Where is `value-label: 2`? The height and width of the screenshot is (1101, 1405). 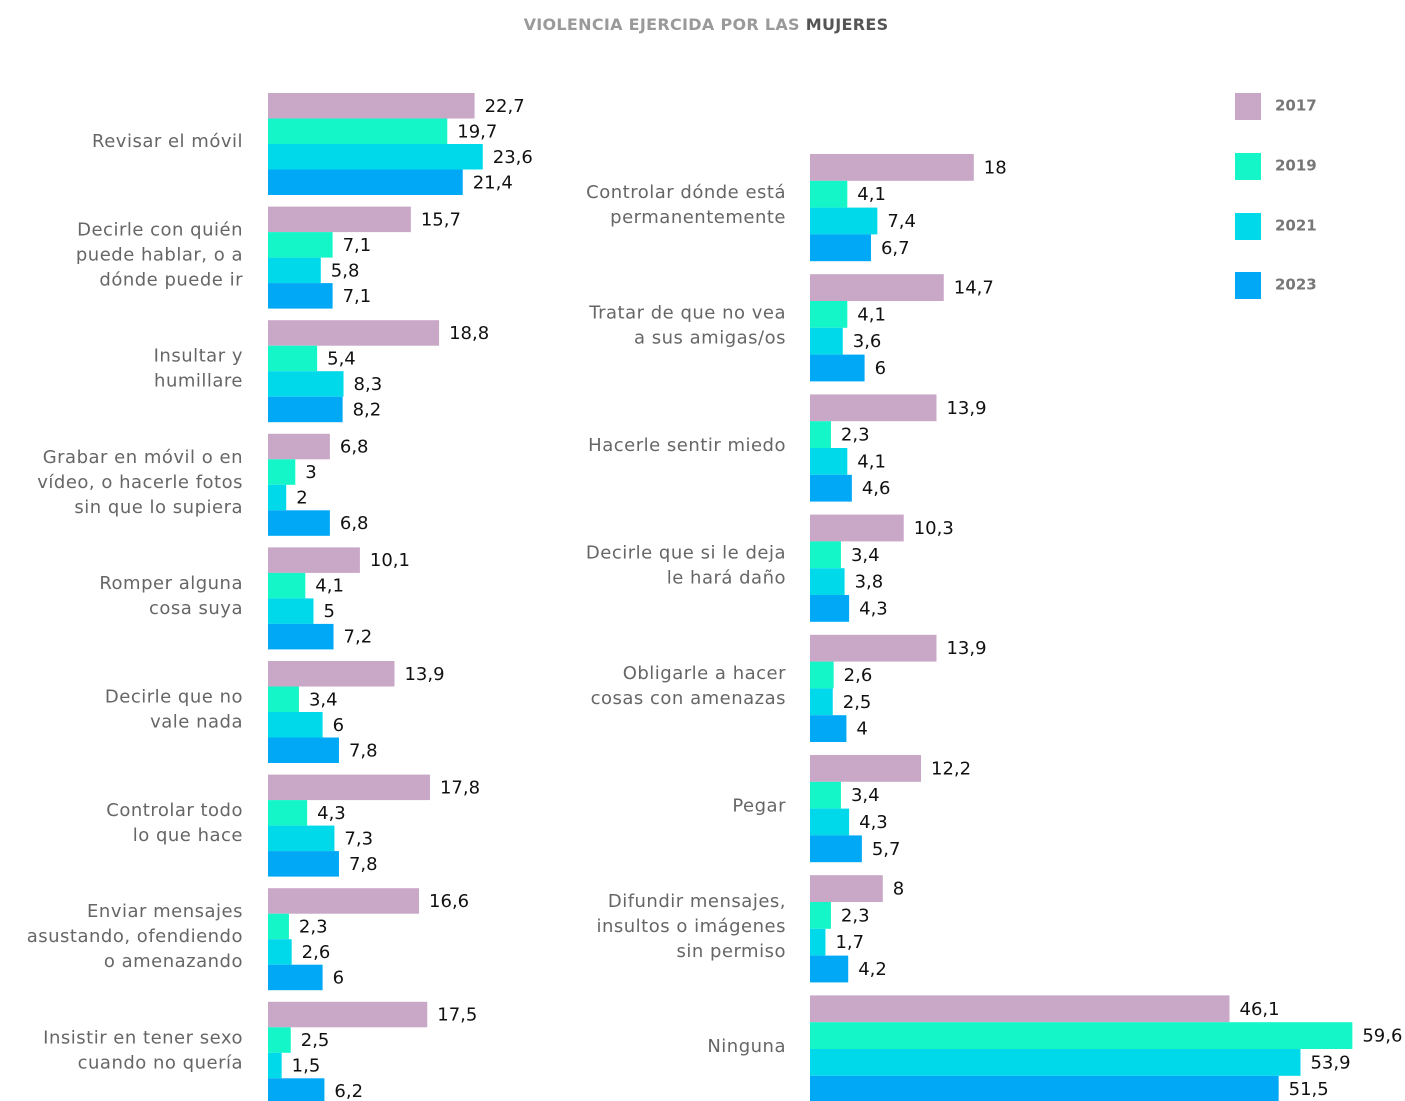 value-label: 2 is located at coordinates (301, 498).